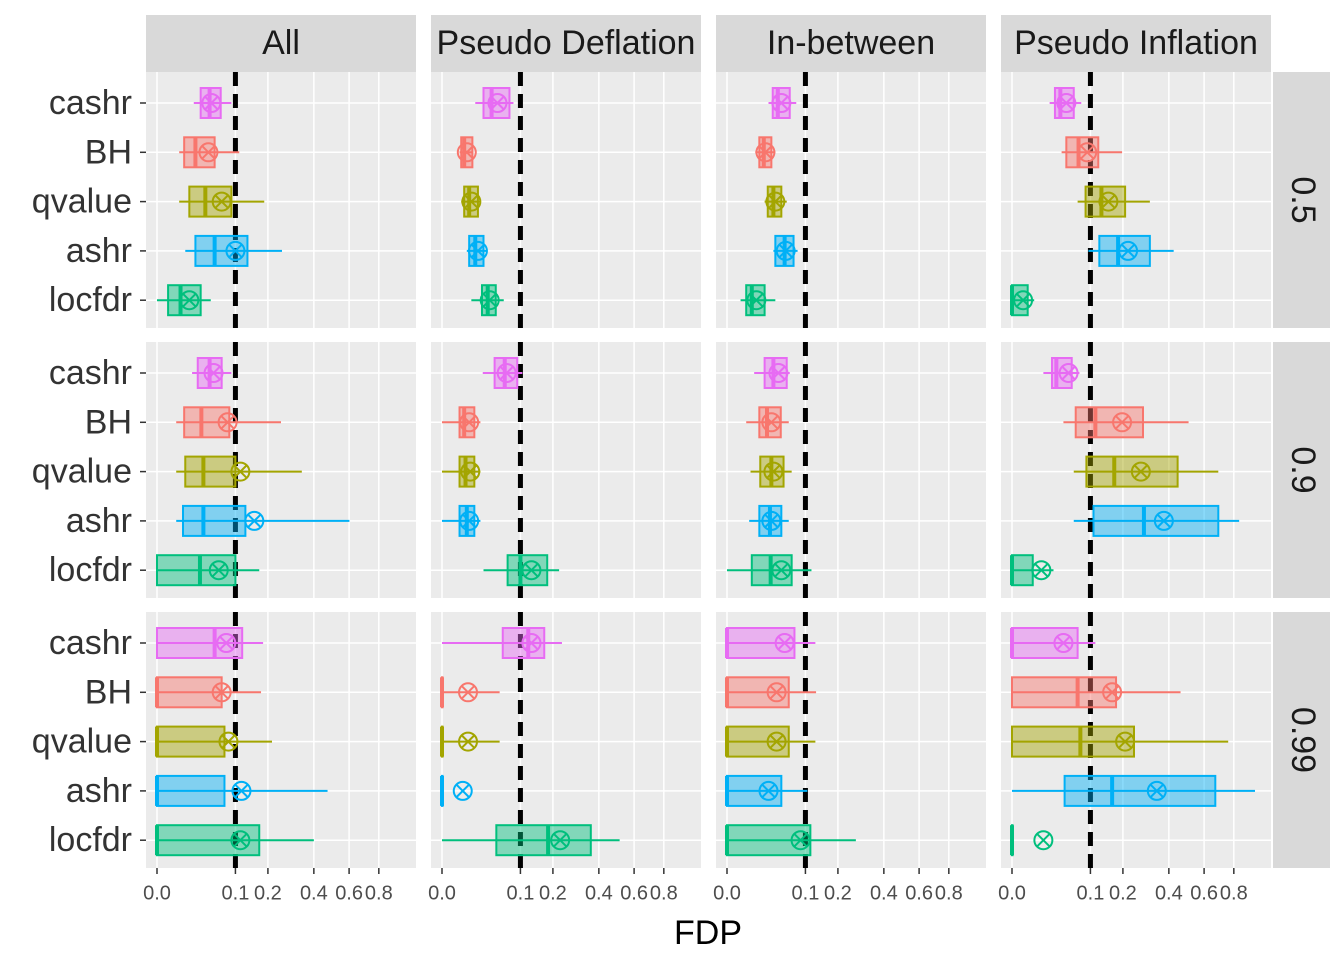  I want to click on facet-column-label: In-between, so click(851, 43).